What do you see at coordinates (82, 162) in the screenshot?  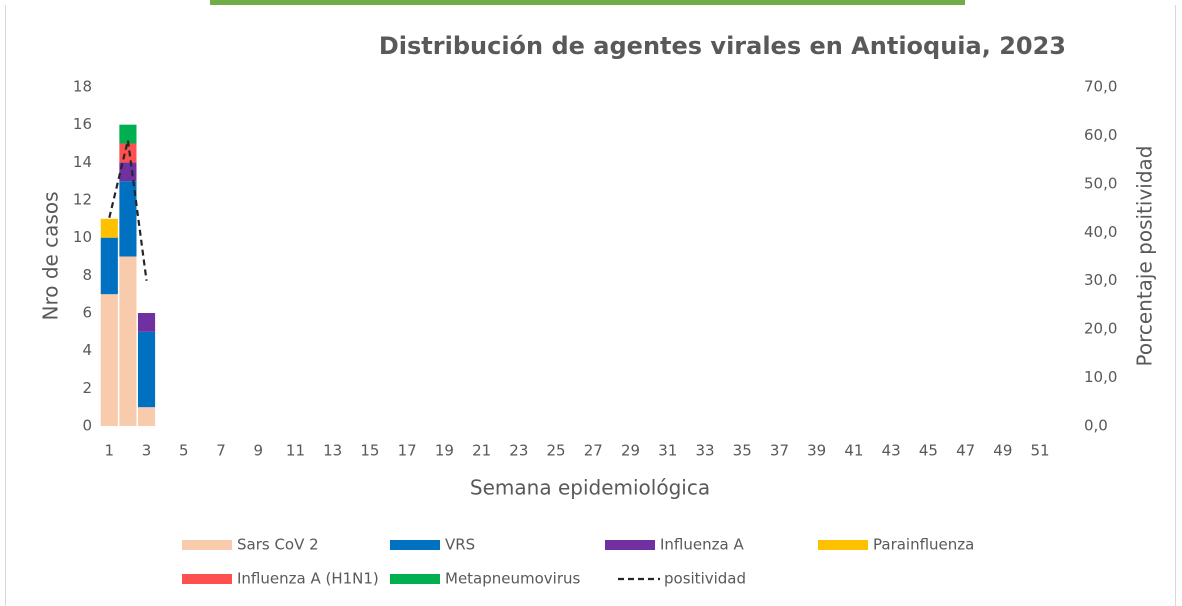 I see `y-tick-label: 14` at bounding box center [82, 162].